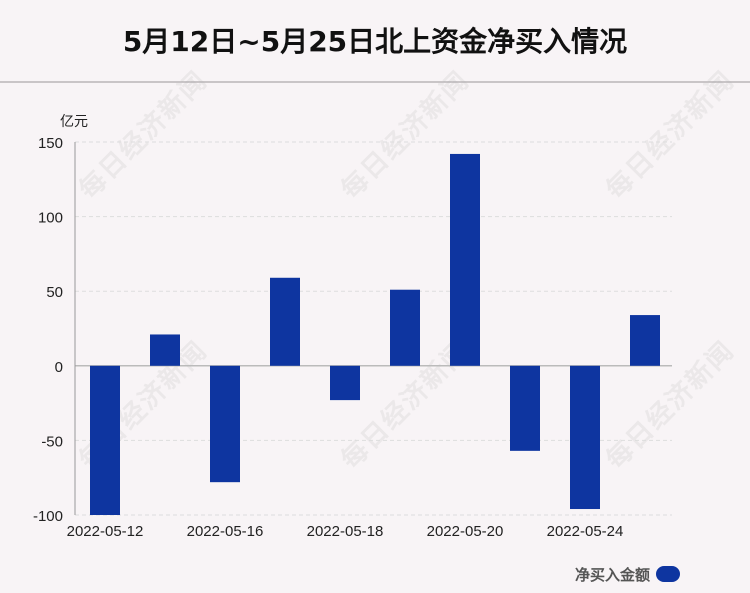 The image size is (750, 593). What do you see at coordinates (375, 41) in the screenshot?
I see `chart-title: 5月12日~5月25日北上资金净买入情况` at bounding box center [375, 41].